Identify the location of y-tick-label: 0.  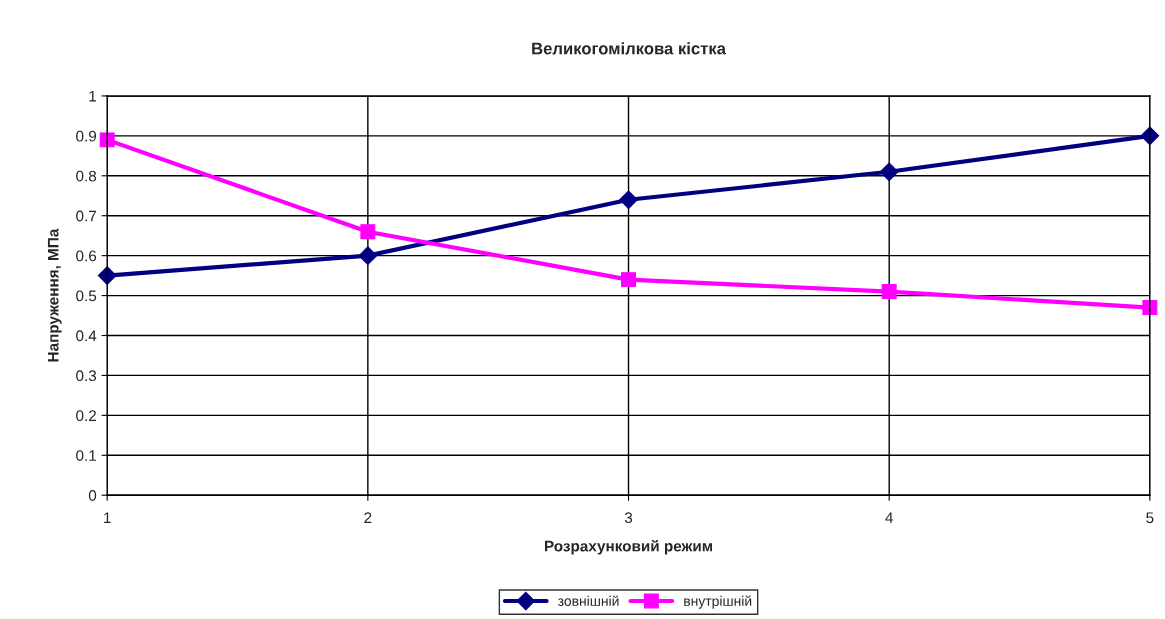
(92, 495).